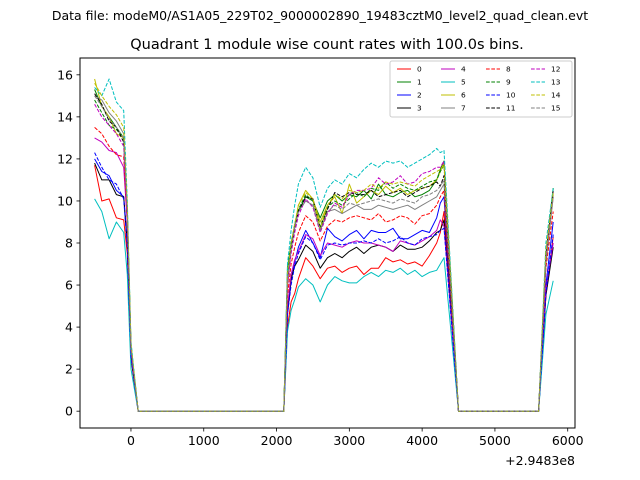 The image size is (640, 480). Describe the element at coordinates (131, 440) in the screenshot. I see `x-tick-label: 0` at that location.